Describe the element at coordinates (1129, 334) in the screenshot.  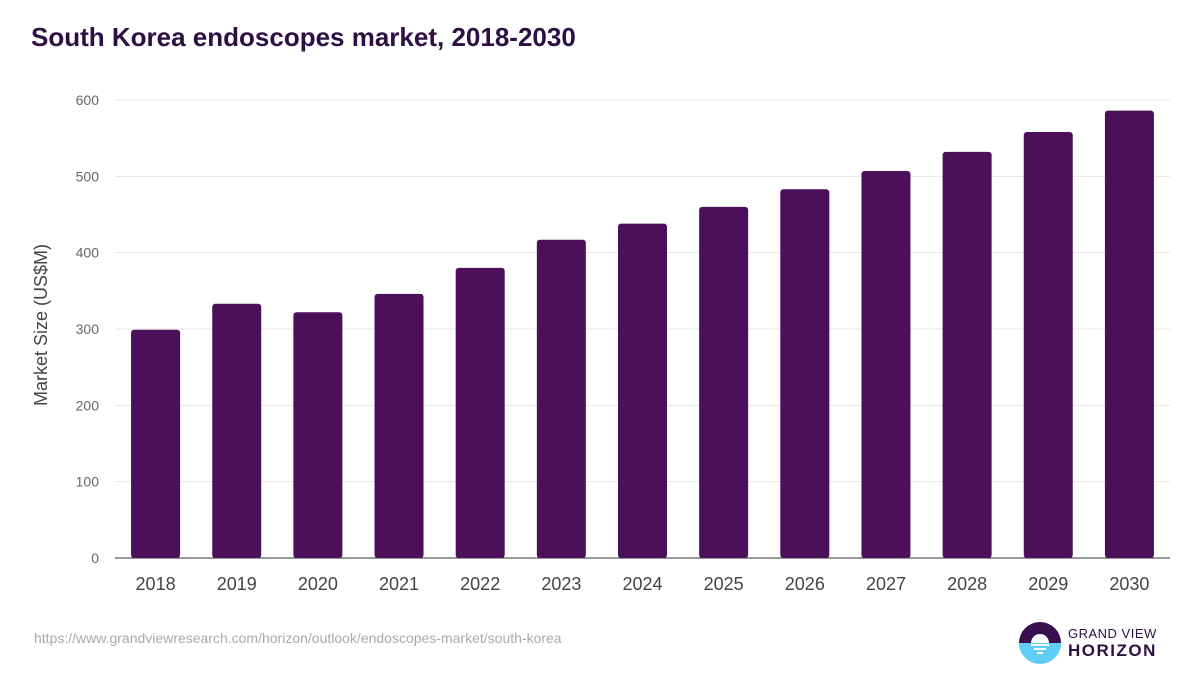
I see `bar-2030` at that location.